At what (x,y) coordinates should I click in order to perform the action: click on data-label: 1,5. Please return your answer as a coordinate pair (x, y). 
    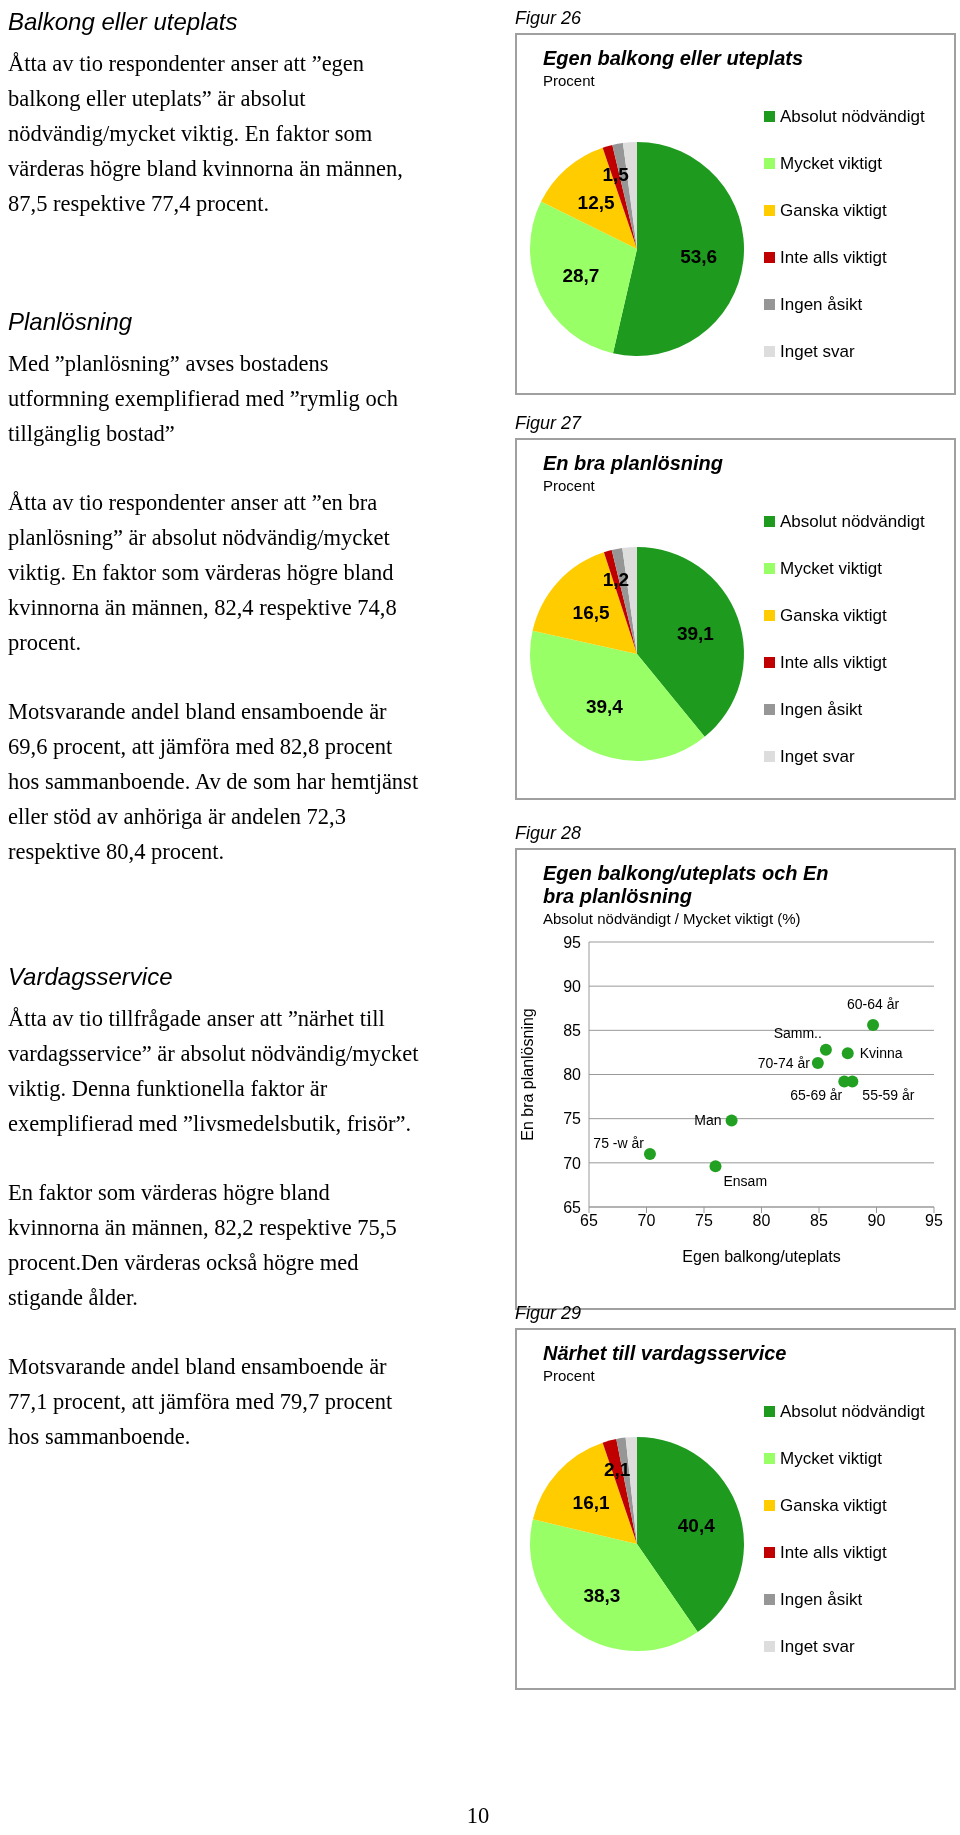
    Looking at the image, I should click on (616, 175).